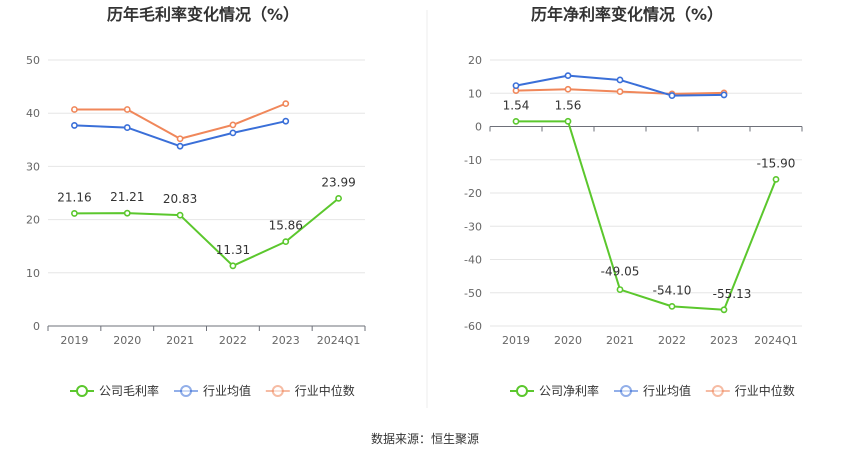 The image size is (850, 459). What do you see at coordinates (672, 290) in the screenshot?
I see `data-label: -54.10` at bounding box center [672, 290].